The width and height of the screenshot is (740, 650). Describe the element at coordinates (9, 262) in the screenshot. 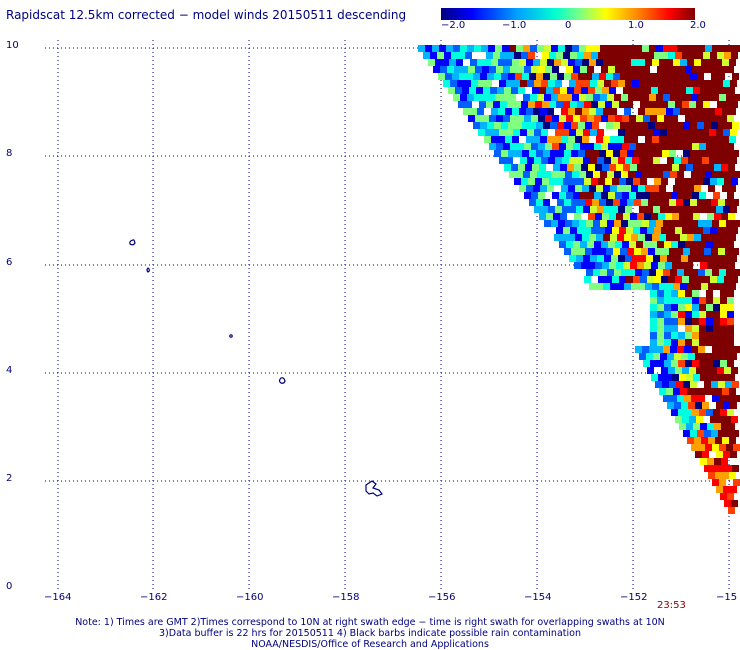

I see `y-tick-label: 6` at that location.